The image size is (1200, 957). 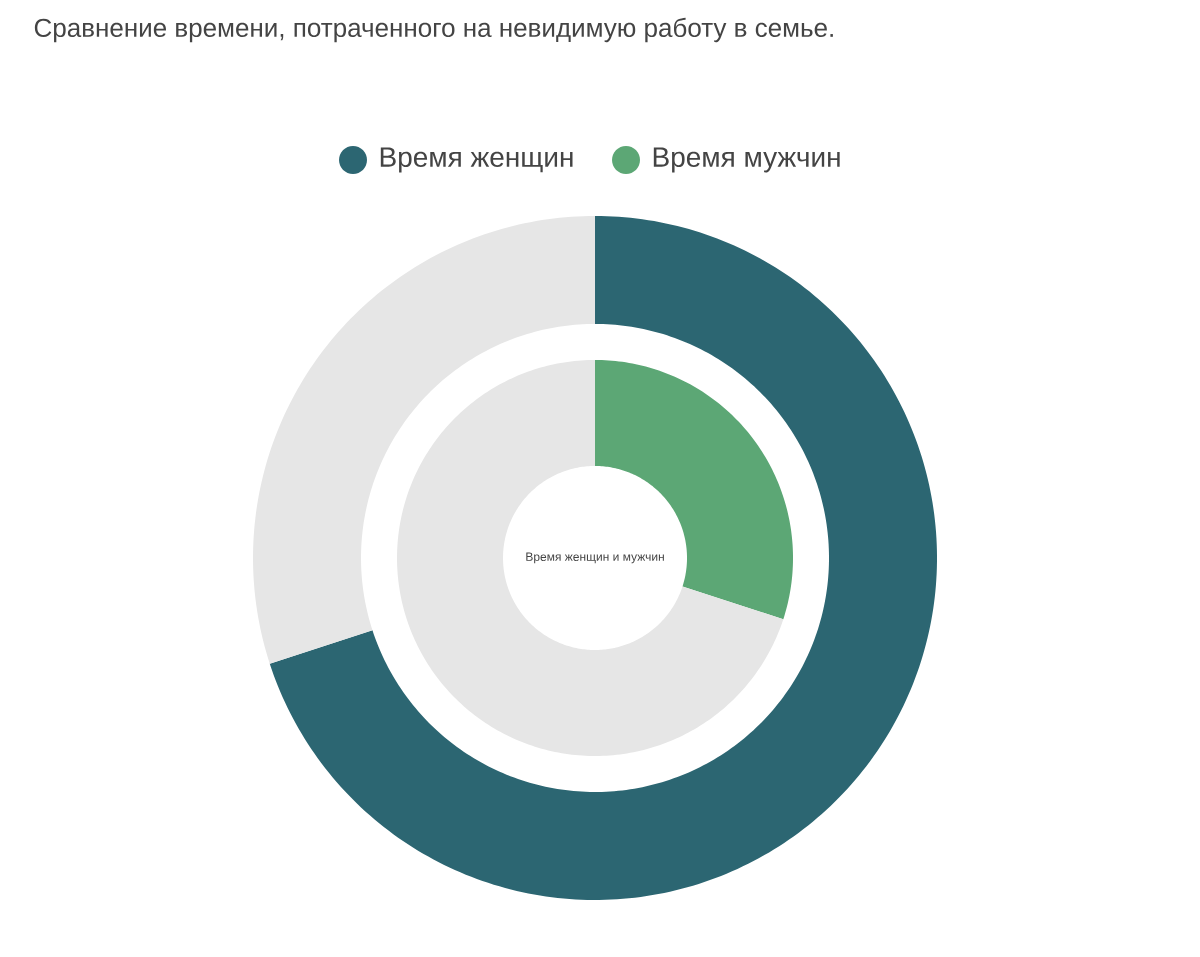 I want to click on legend-label: Время мужчин, so click(x=746, y=160).